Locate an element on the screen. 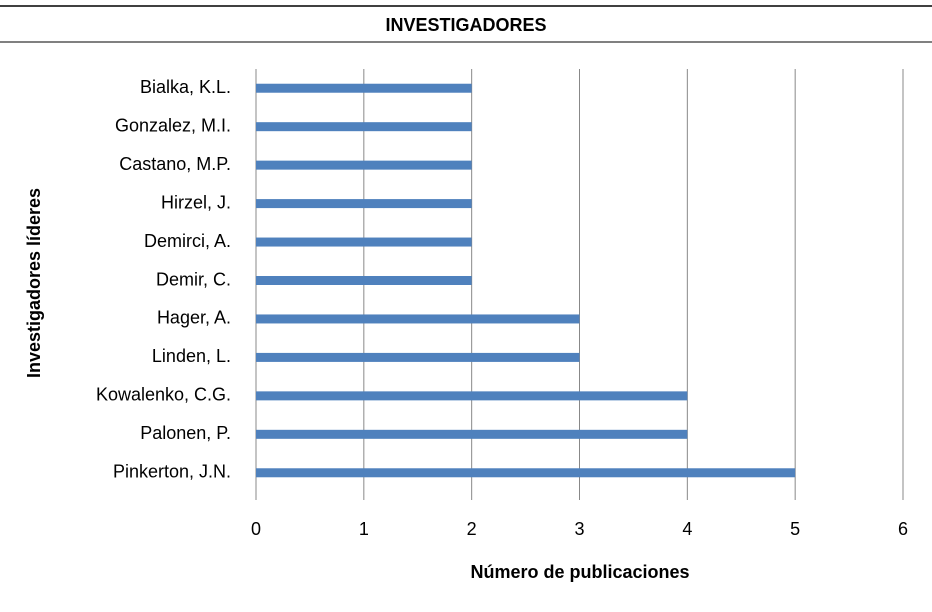 The image size is (932, 612). x-tick-label: 1 is located at coordinates (364, 529).